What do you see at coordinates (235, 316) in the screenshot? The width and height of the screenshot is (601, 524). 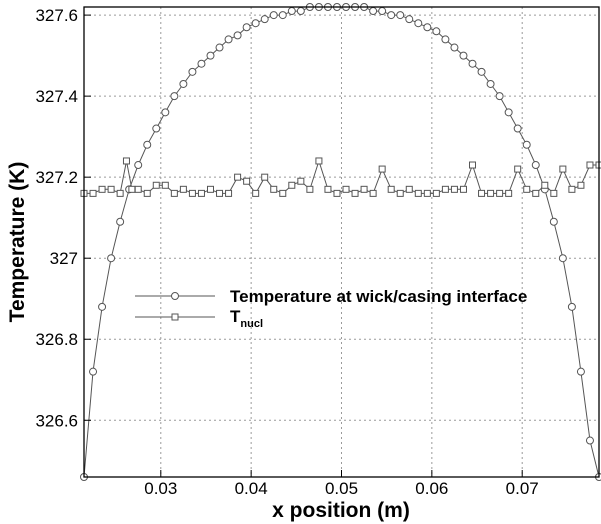 I see `legend-label-nucl-main: T` at bounding box center [235, 316].